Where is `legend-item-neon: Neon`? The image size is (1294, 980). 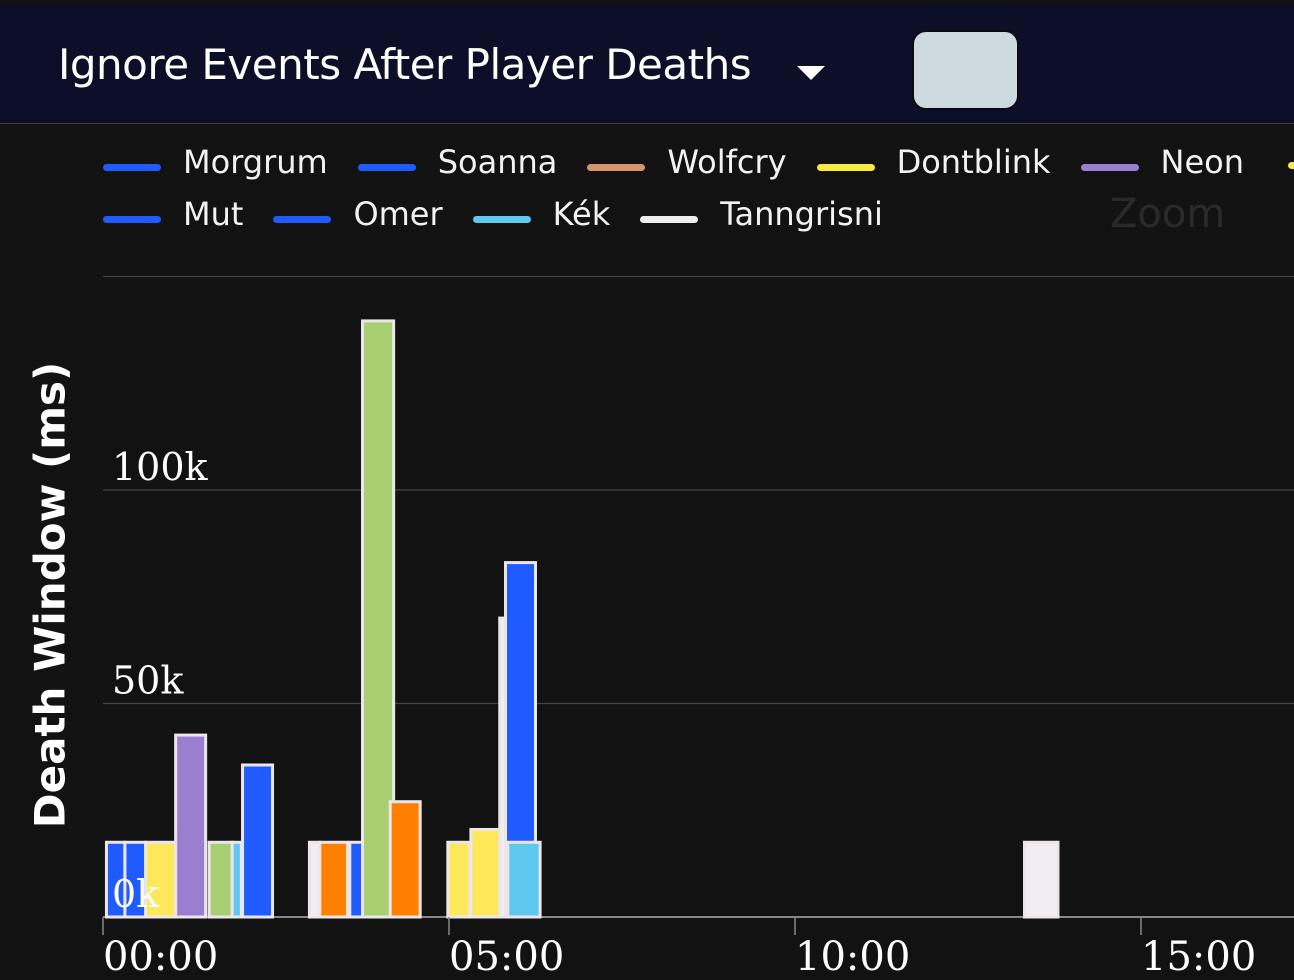
legend-item-neon: Neon is located at coordinates (1162, 162).